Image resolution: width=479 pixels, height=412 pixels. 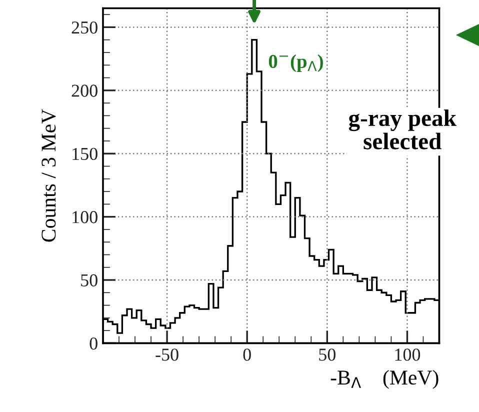 What do you see at coordinates (167, 354) in the screenshot?
I see `x-tick-label: -50` at bounding box center [167, 354].